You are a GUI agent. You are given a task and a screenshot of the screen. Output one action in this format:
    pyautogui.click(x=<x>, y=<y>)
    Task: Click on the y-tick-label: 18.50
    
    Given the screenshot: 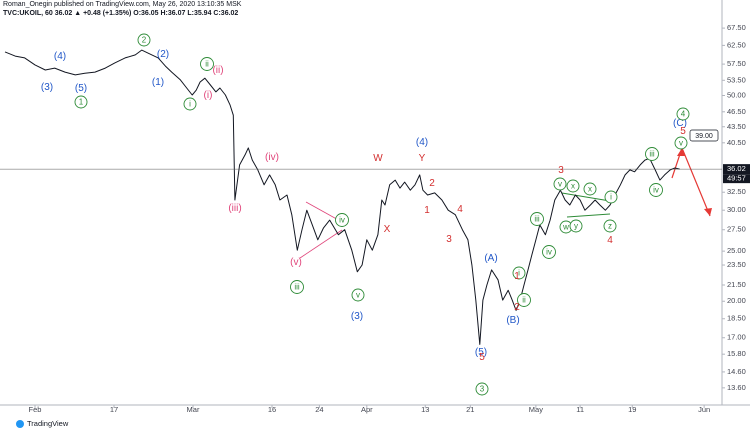 What is the action you would take?
    pyautogui.click(x=736, y=318)
    